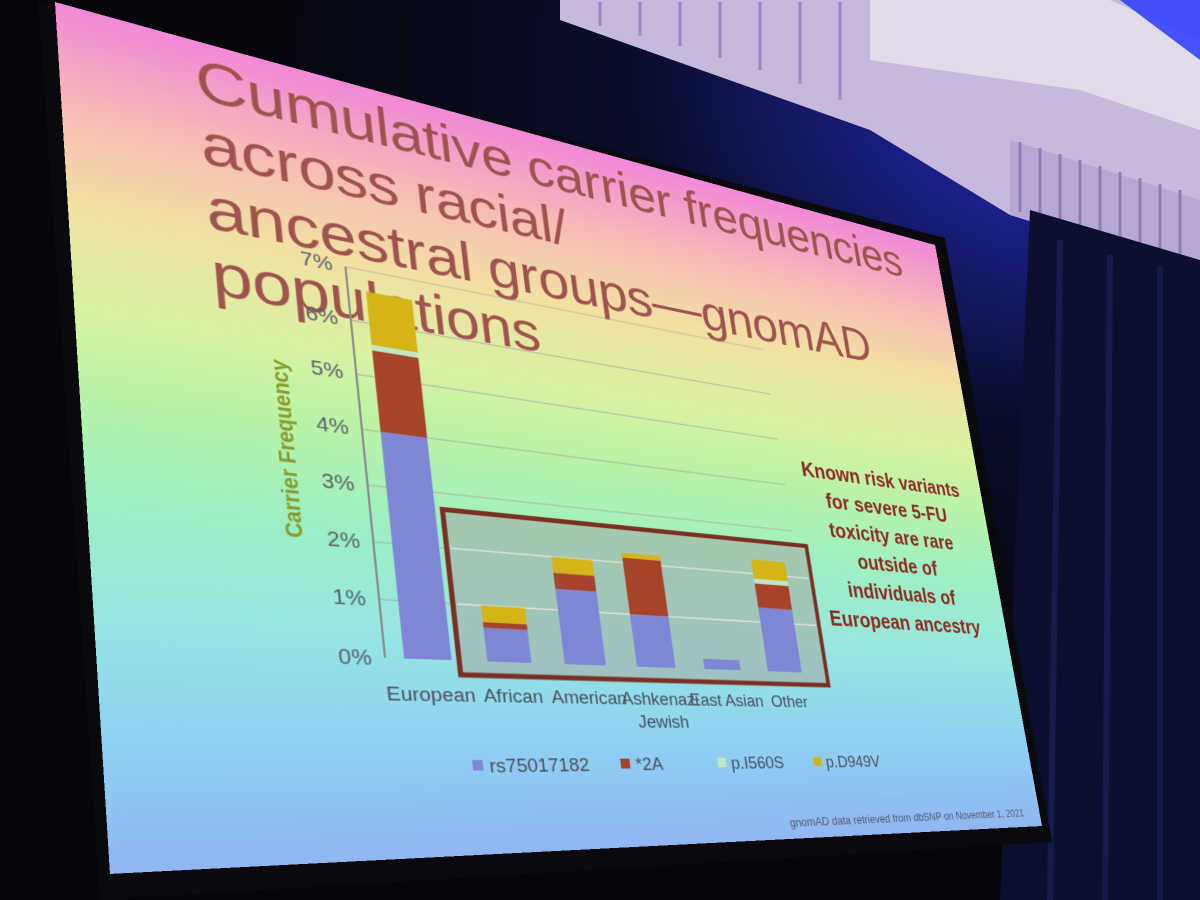  I want to click on y-tick-label: 1%, so click(349, 599).